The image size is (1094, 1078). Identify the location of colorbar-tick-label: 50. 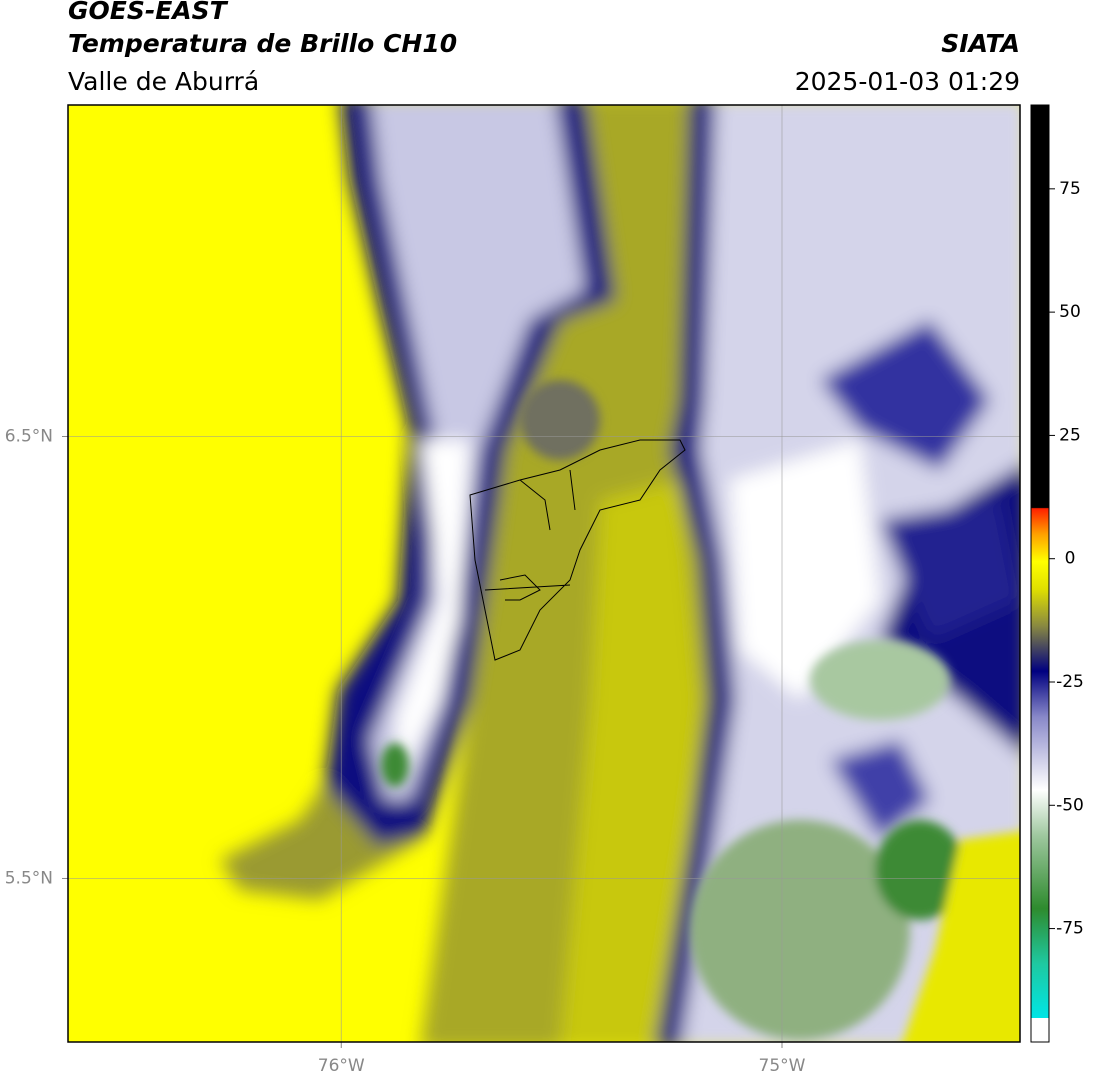
(1070, 312).